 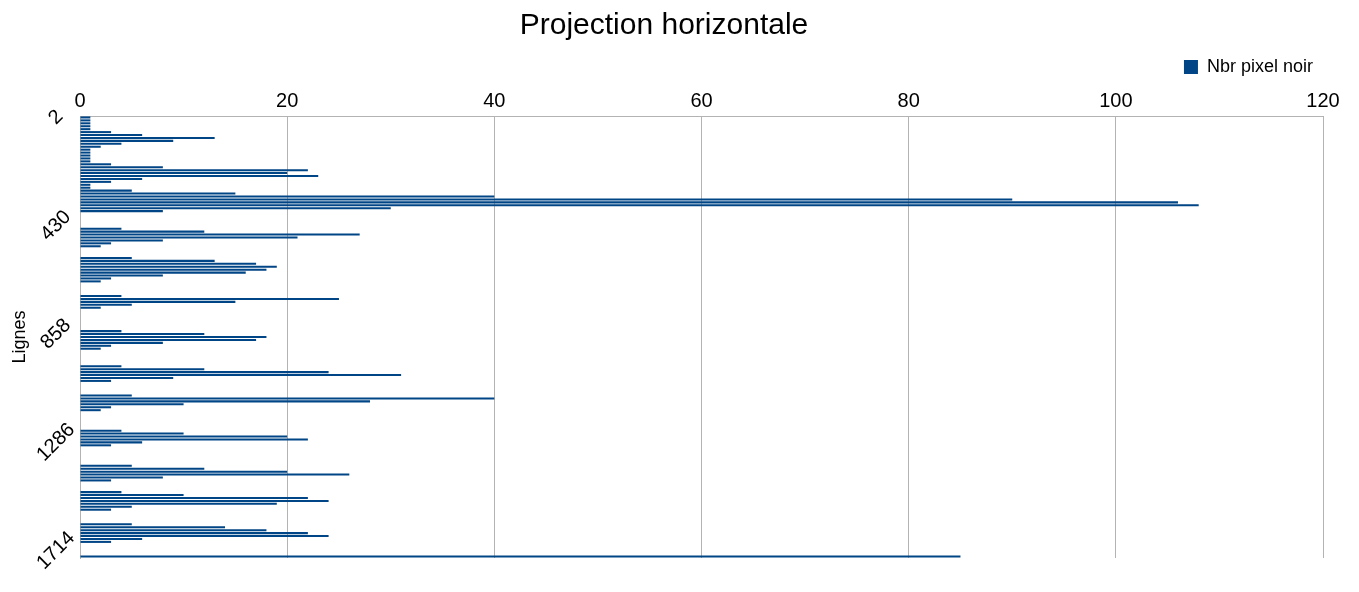 I want to click on x-tick-label: 20, so click(x=287, y=99).